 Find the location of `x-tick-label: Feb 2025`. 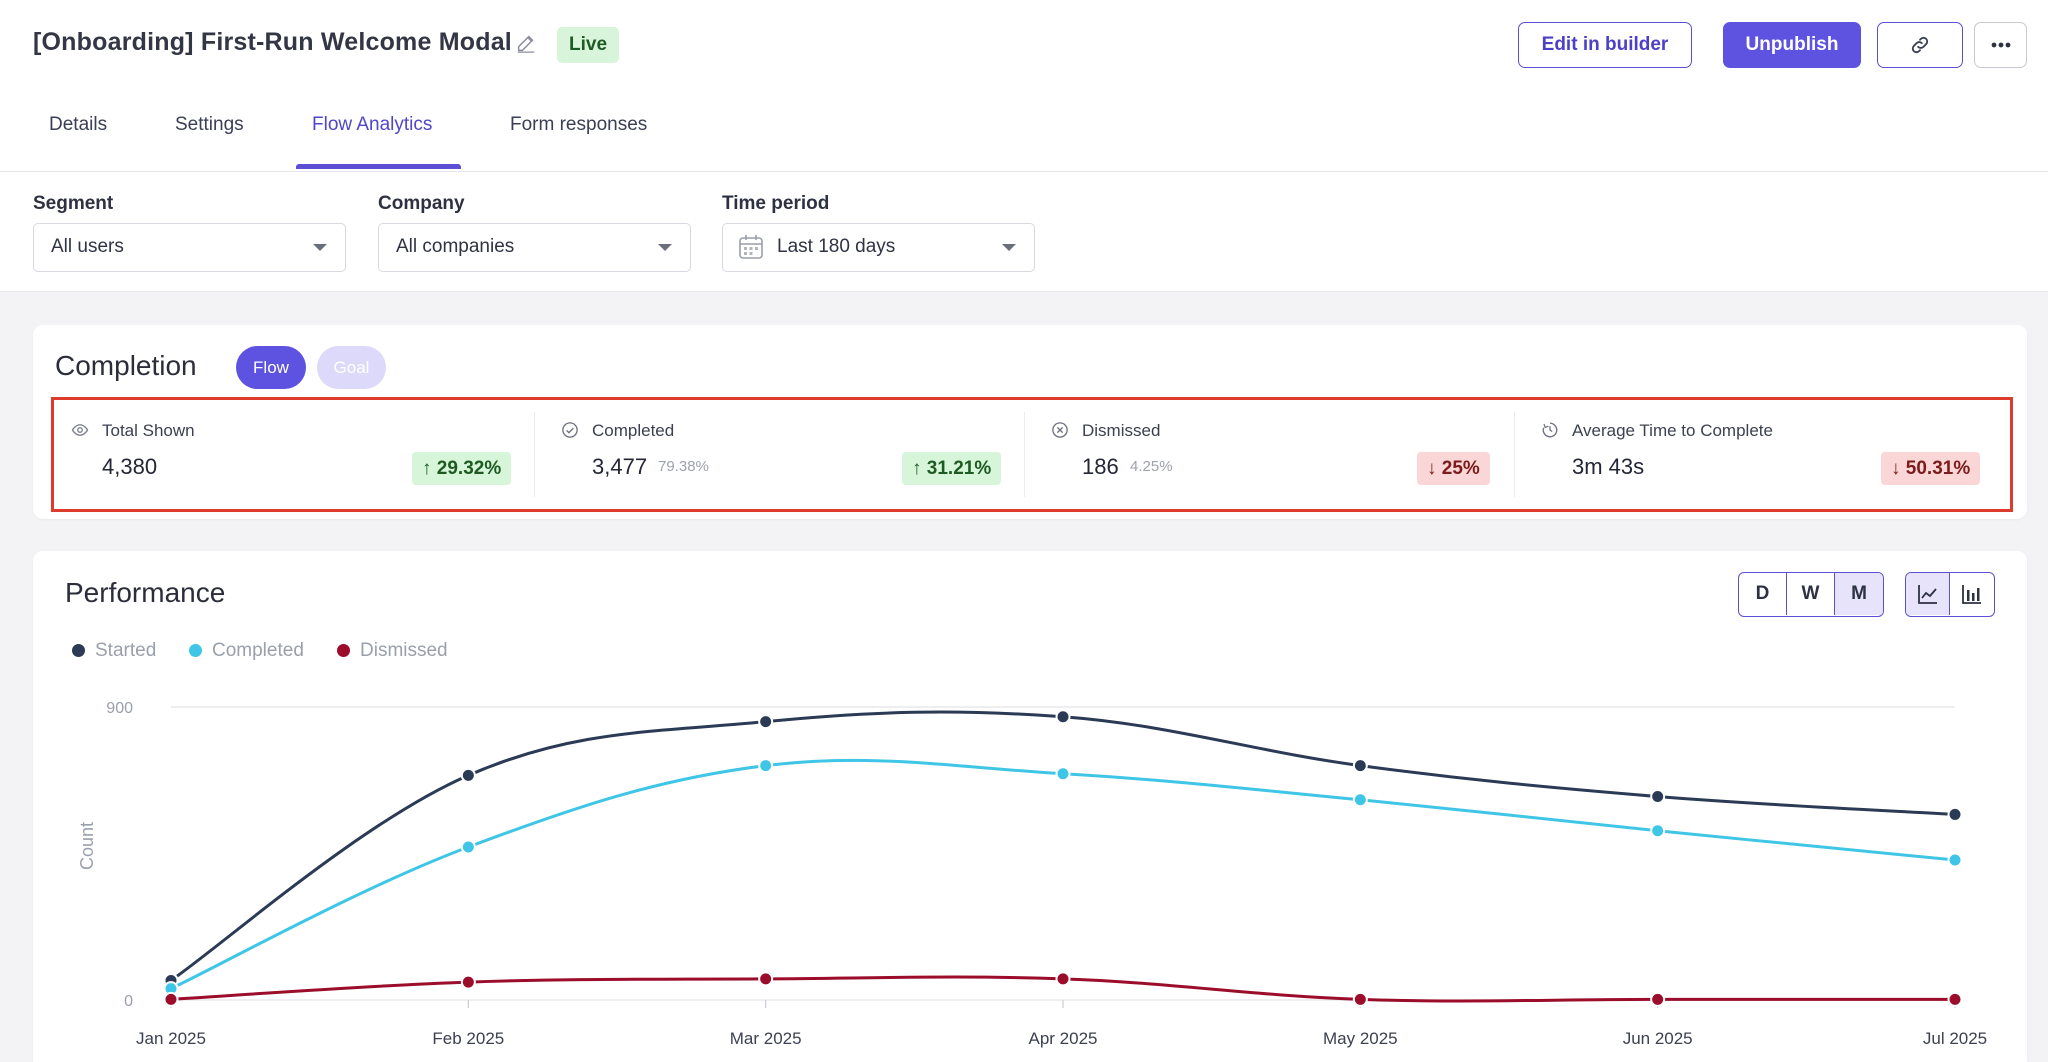

x-tick-label: Feb 2025 is located at coordinates (468, 1038).